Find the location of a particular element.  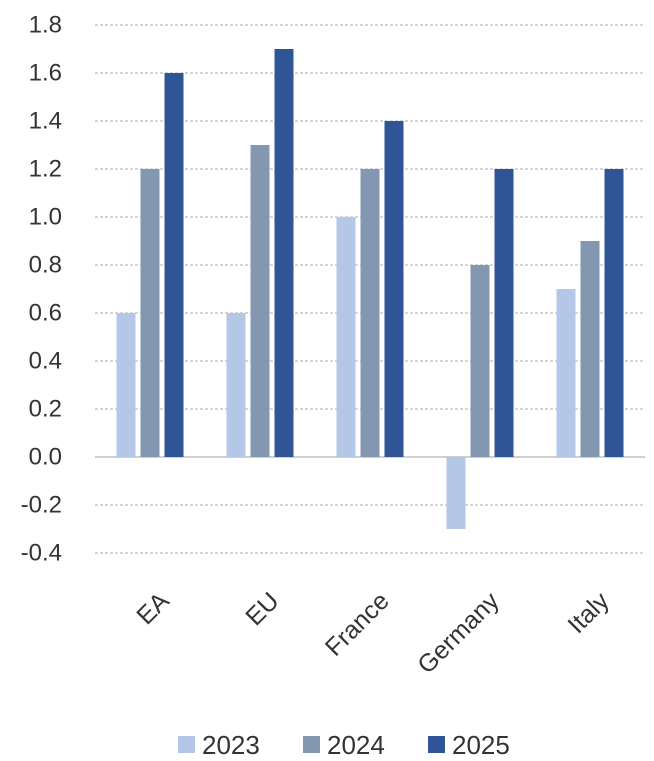

legend-swatch-2025 is located at coordinates (436, 744).